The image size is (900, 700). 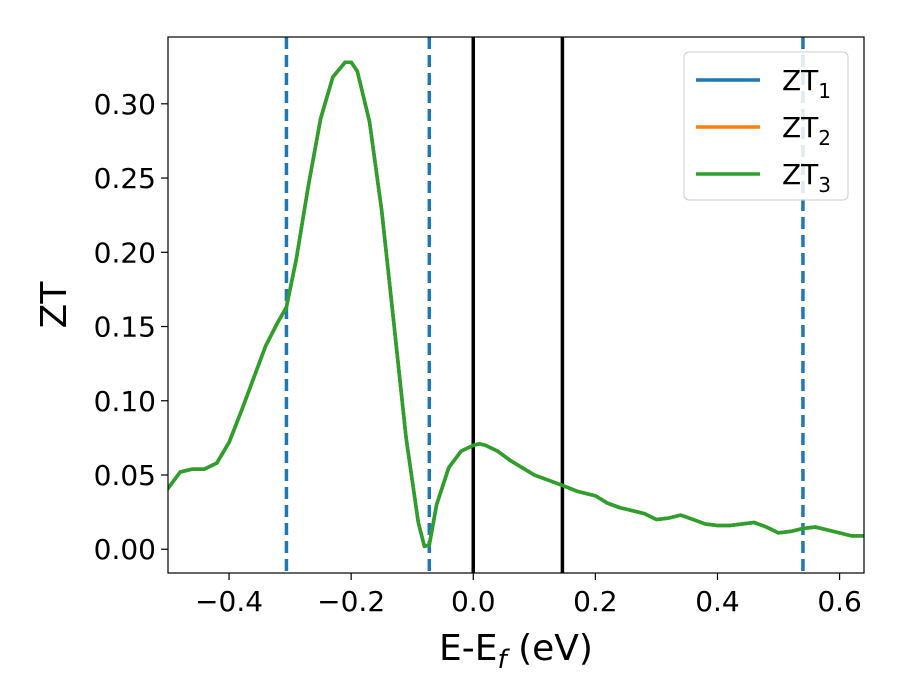 I want to click on legend-label-1: ZT1, so click(x=806, y=83).